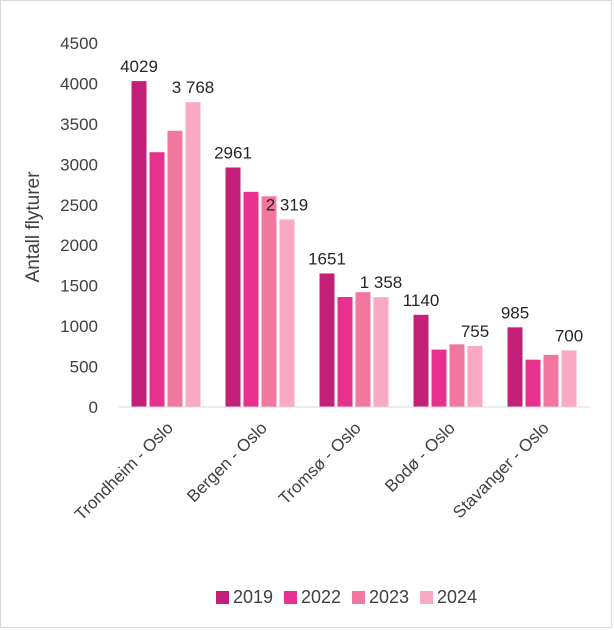 This screenshot has height=630, width=614. Describe the element at coordinates (79, 225) in the screenshot. I see `y-tick-labels: 0 500 1000 1500 2000 2500 3000 3500 4000 4500` at that location.